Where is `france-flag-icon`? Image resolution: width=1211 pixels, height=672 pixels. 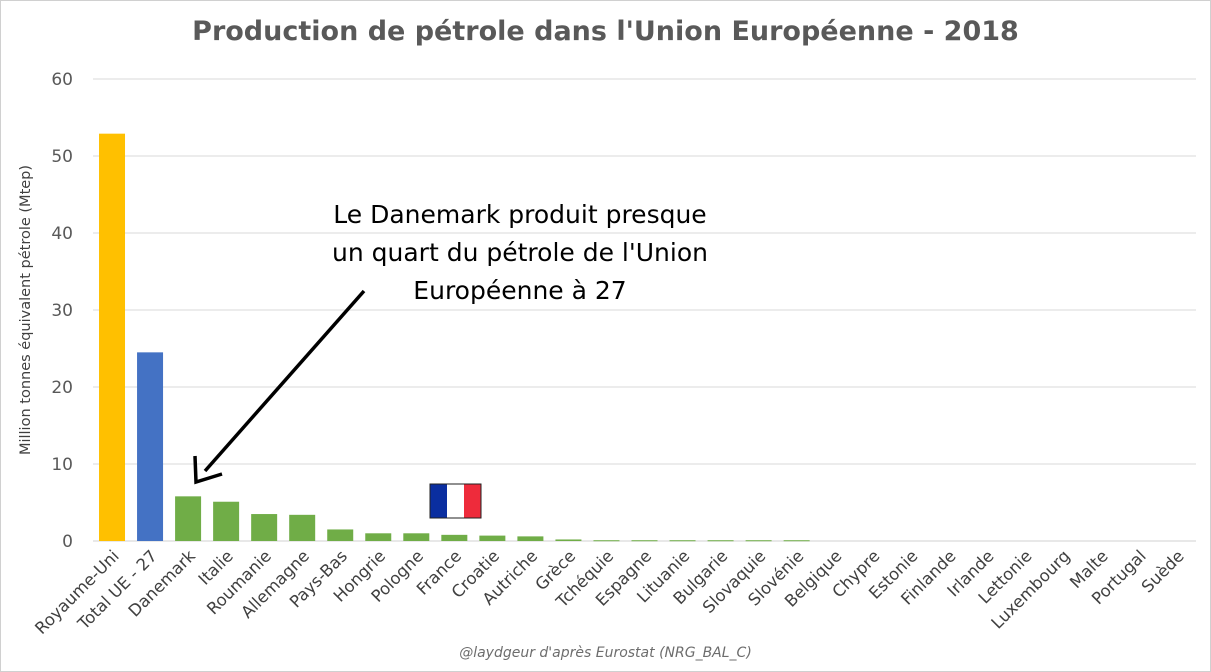
france-flag-icon is located at coordinates (455, 501).